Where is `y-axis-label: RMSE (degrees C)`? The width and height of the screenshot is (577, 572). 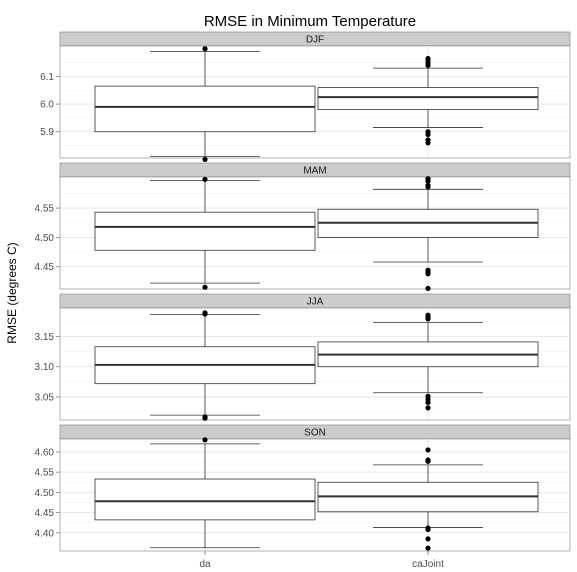 y-axis-label: RMSE (degrees C) is located at coordinates (12, 292).